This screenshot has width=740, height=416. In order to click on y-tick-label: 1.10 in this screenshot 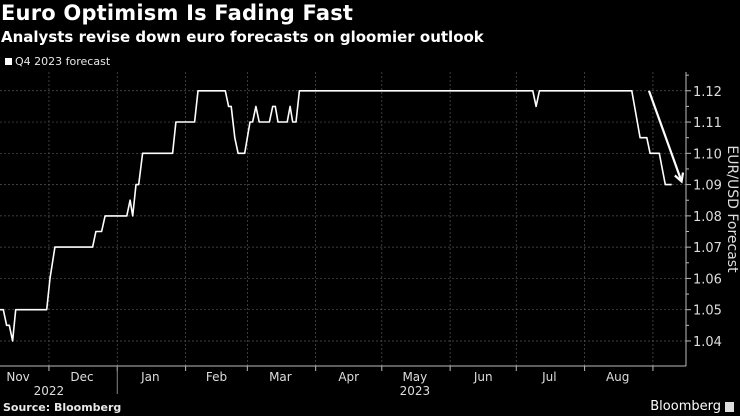, I will do `click(707, 154)`.